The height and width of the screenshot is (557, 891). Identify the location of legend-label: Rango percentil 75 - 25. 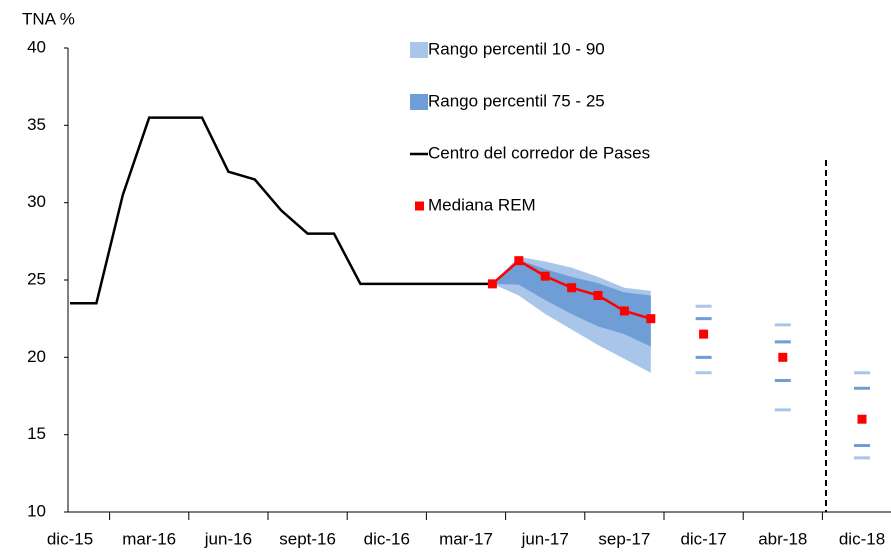
(516, 100).